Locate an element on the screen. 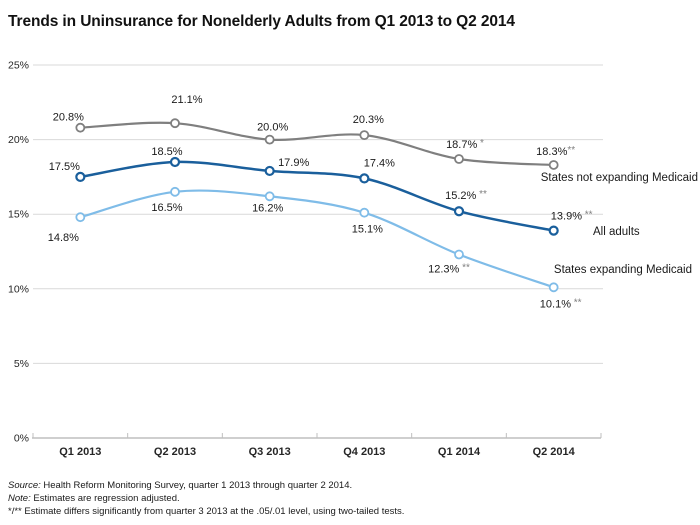  series-label-states-expanding-medicaid: States expanding Medicaid is located at coordinates (623, 270).